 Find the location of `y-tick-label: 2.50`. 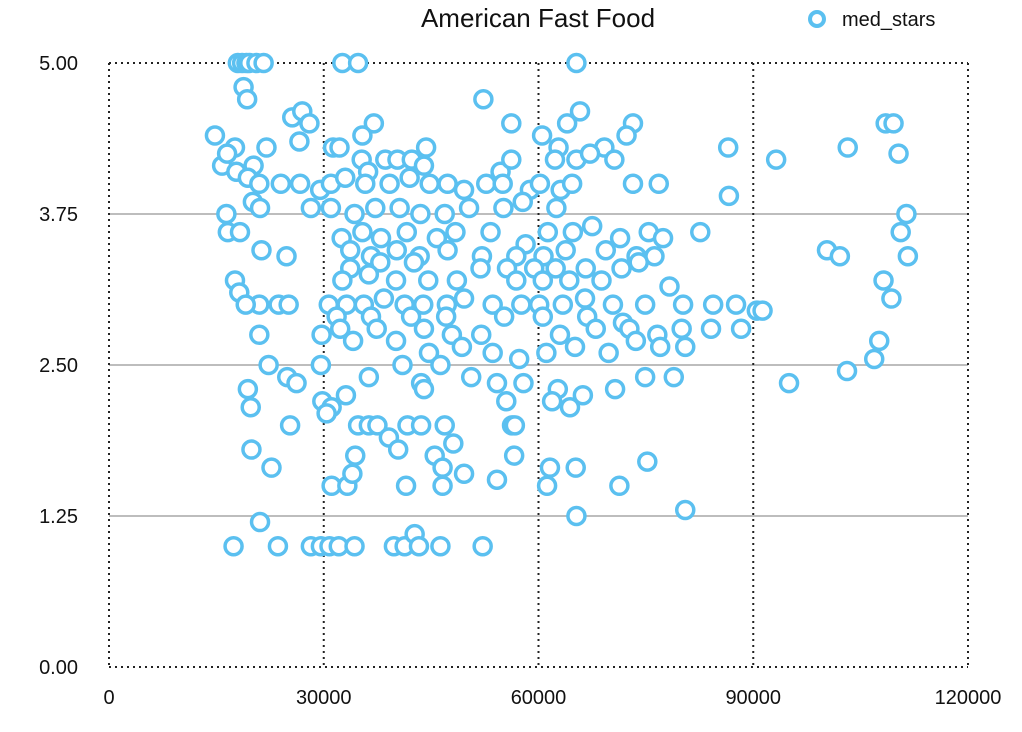

y-tick-label: 2.50 is located at coordinates (58, 366).